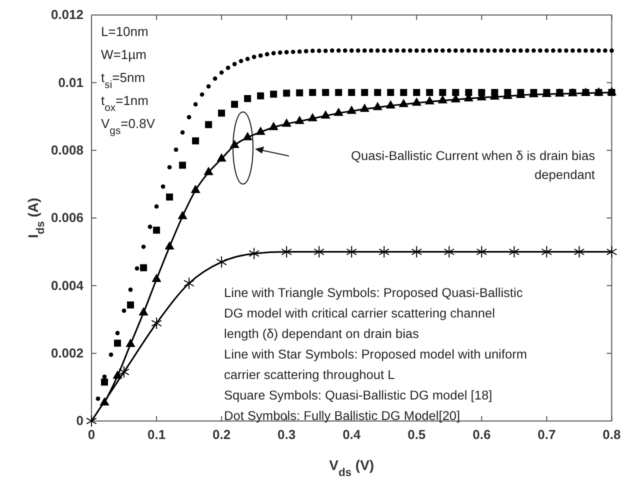 The image size is (637, 477). What do you see at coordinates (128, 126) in the screenshot?
I see `annotation: V$_{gs}$=0.8V` at bounding box center [128, 126].